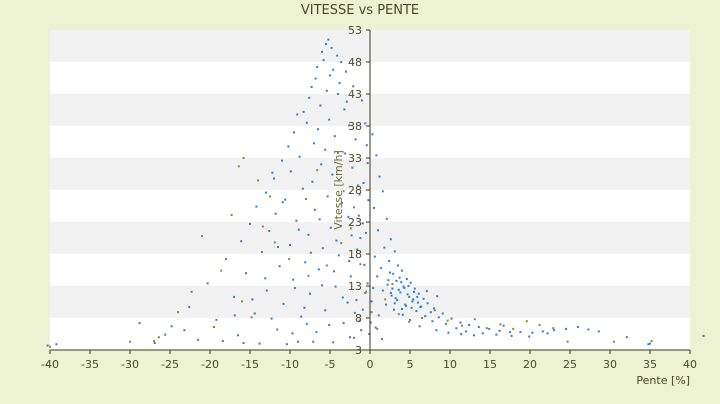 The height and width of the screenshot is (404, 720). I want to click on x-tick-label: 20, so click(530, 364).